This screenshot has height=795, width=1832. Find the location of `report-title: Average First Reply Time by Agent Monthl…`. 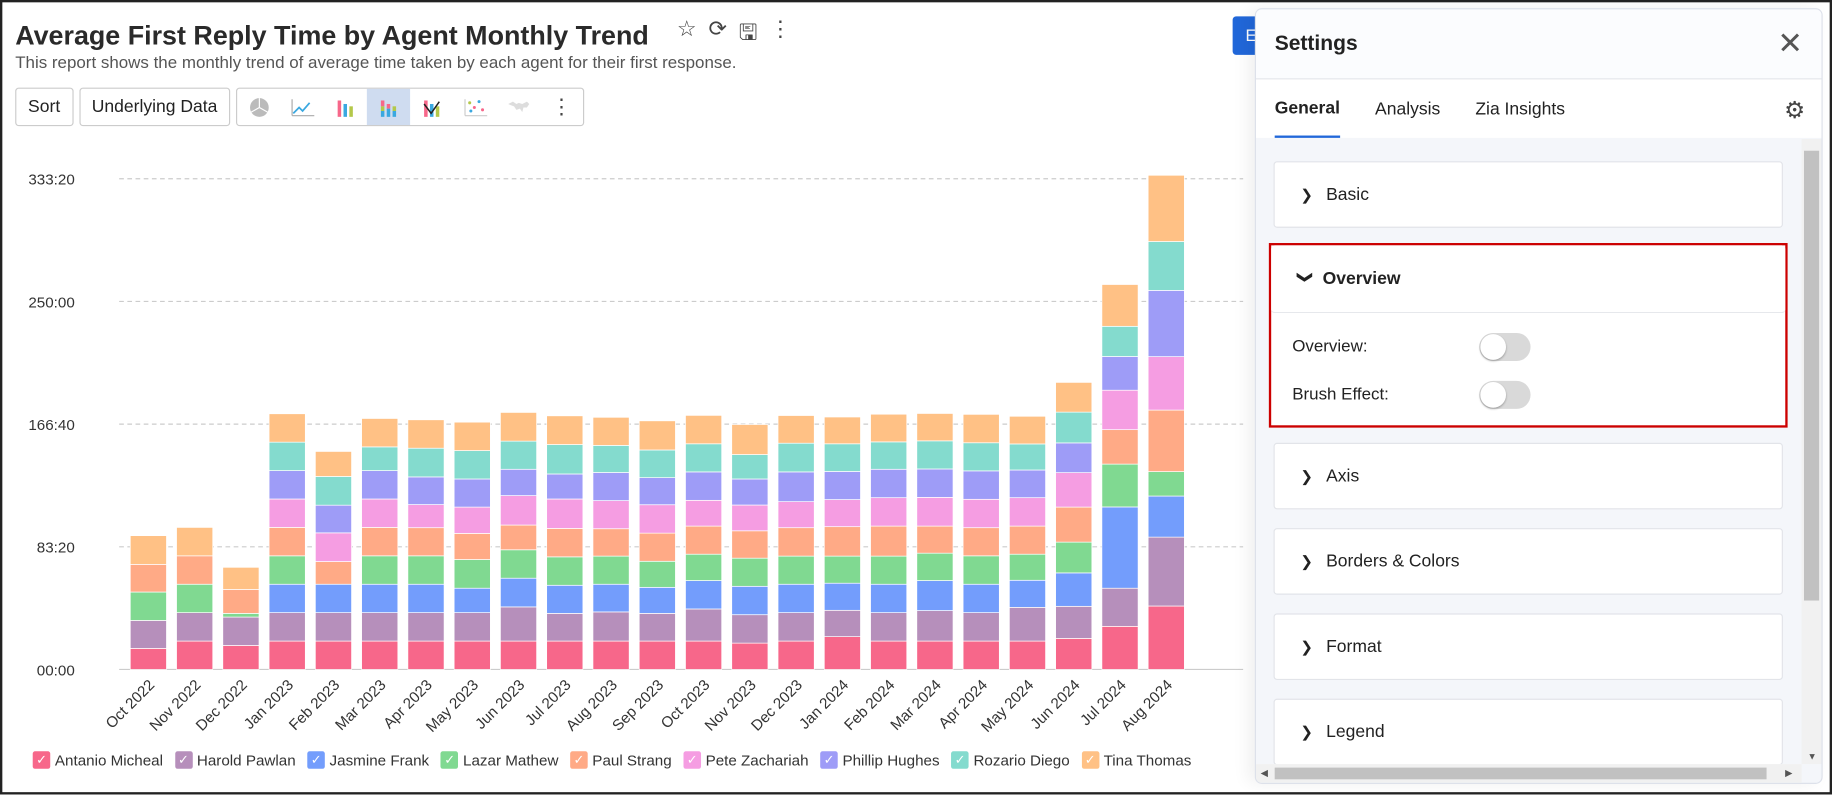

report-title: Average First Reply Time by Agent Monthl… is located at coordinates (332, 34).